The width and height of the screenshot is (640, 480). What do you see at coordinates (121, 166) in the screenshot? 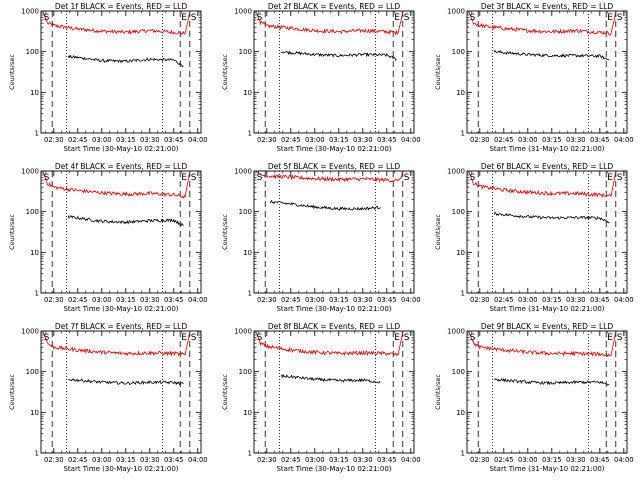
I see `chart-title: Det 4f BLACK = Events, RED = LLD` at bounding box center [121, 166].